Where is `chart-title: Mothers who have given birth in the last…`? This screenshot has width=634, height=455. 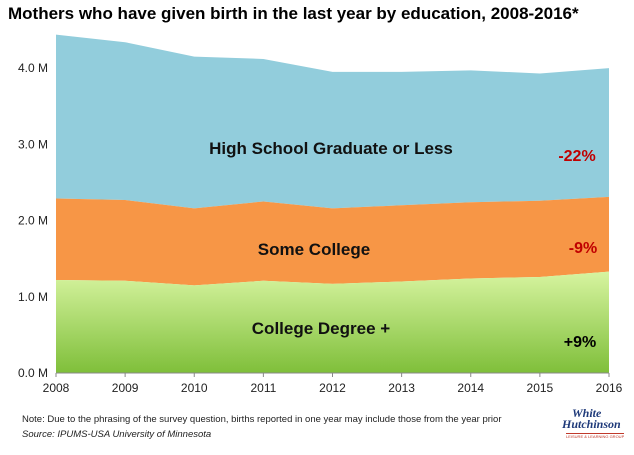
chart-title: Mothers who have given birth in the last… is located at coordinates (293, 13).